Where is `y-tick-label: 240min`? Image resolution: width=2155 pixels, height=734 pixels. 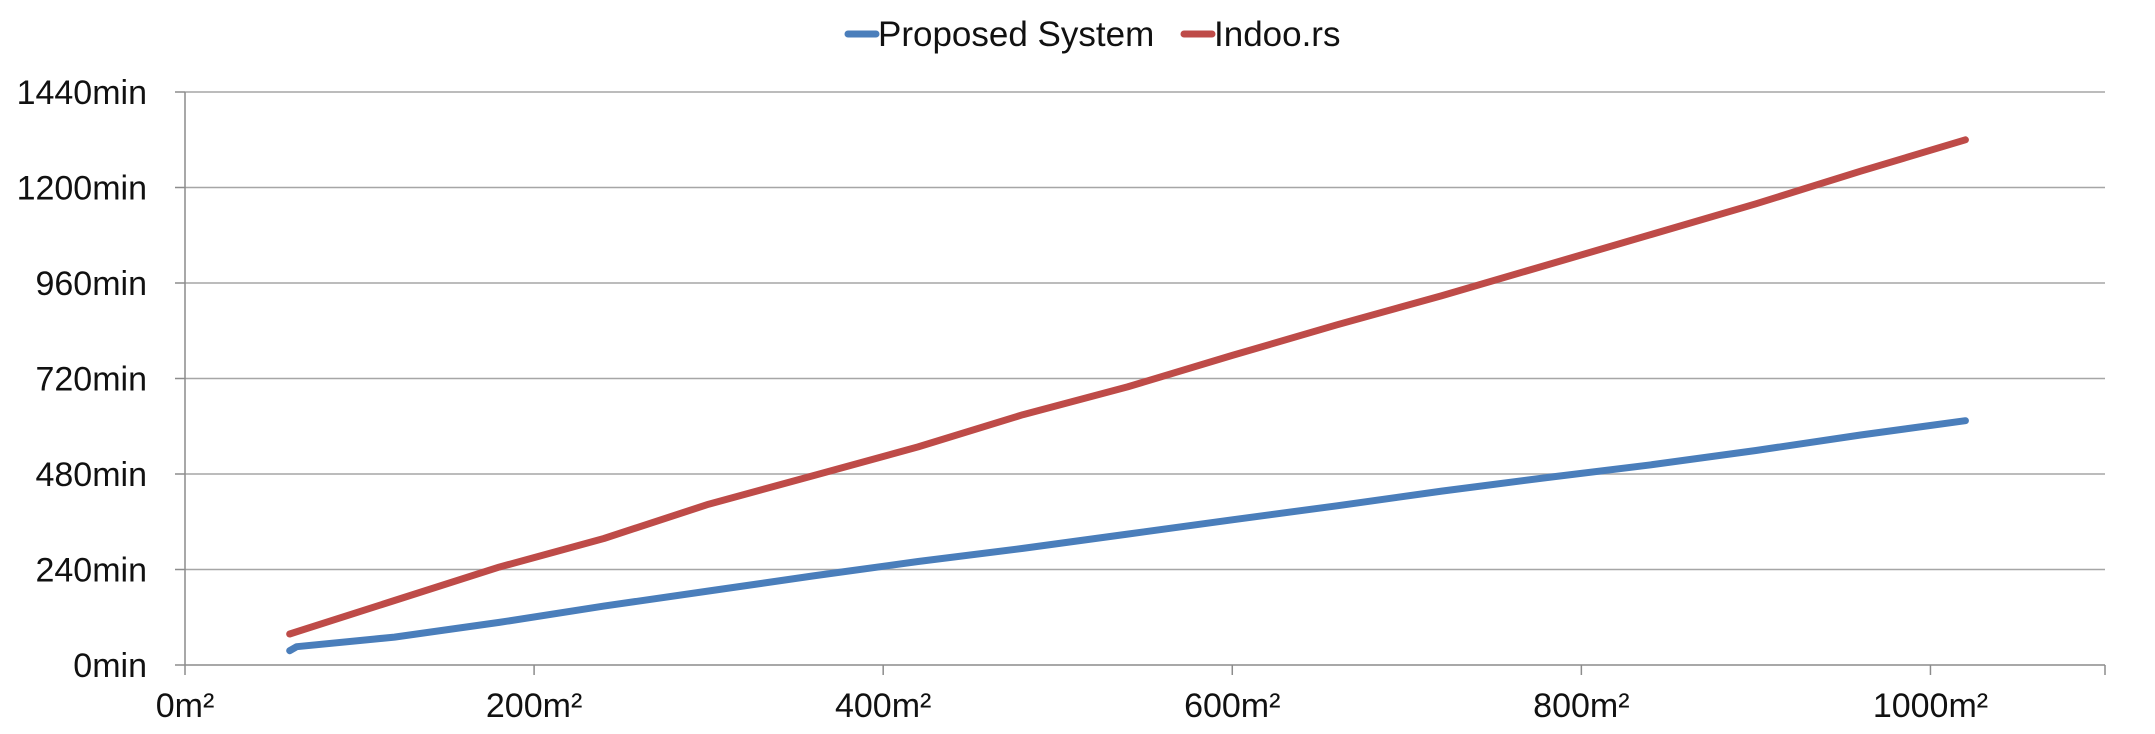
y-tick-label: 240min is located at coordinates (91, 571).